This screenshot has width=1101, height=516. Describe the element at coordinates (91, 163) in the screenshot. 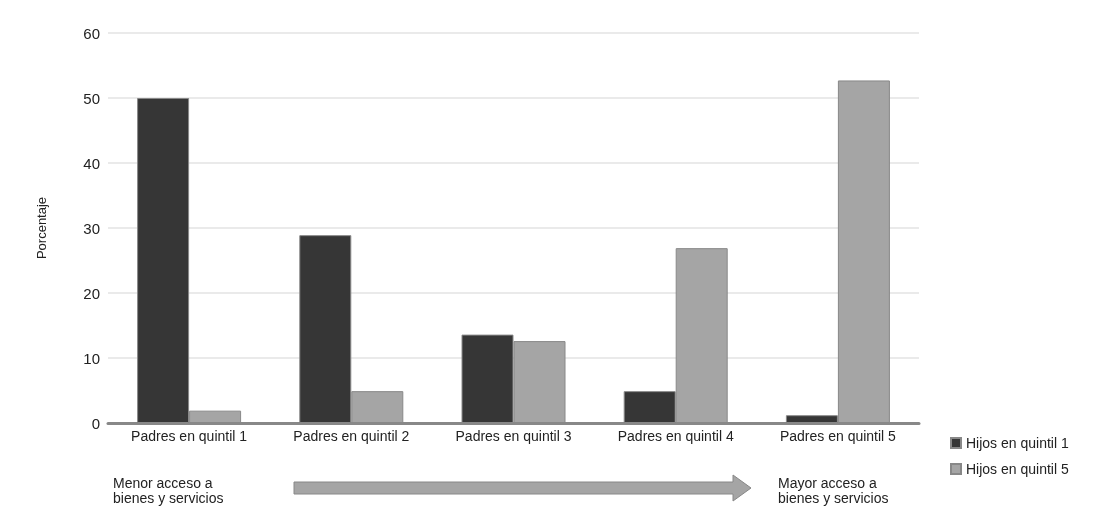

I see `y-tick-label: 40` at that location.